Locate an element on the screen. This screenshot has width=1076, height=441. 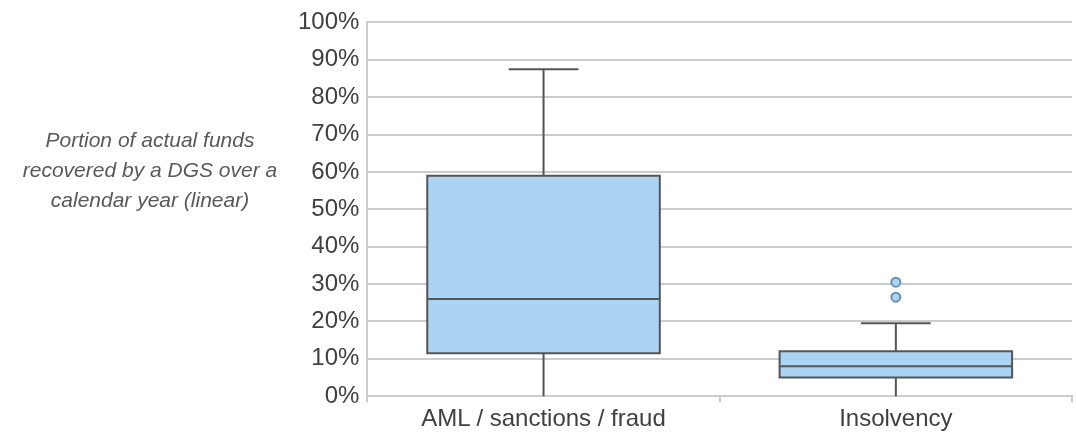
y-tick-label: 50% is located at coordinates (335, 207).